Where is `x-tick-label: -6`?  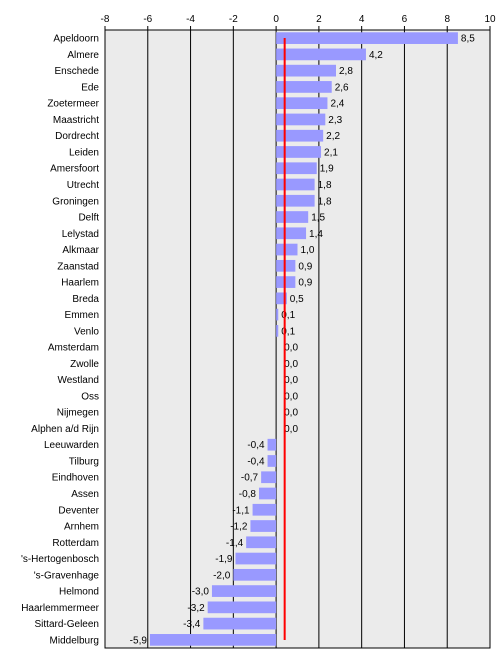
x-tick-label: -6 is located at coordinates (147, 19).